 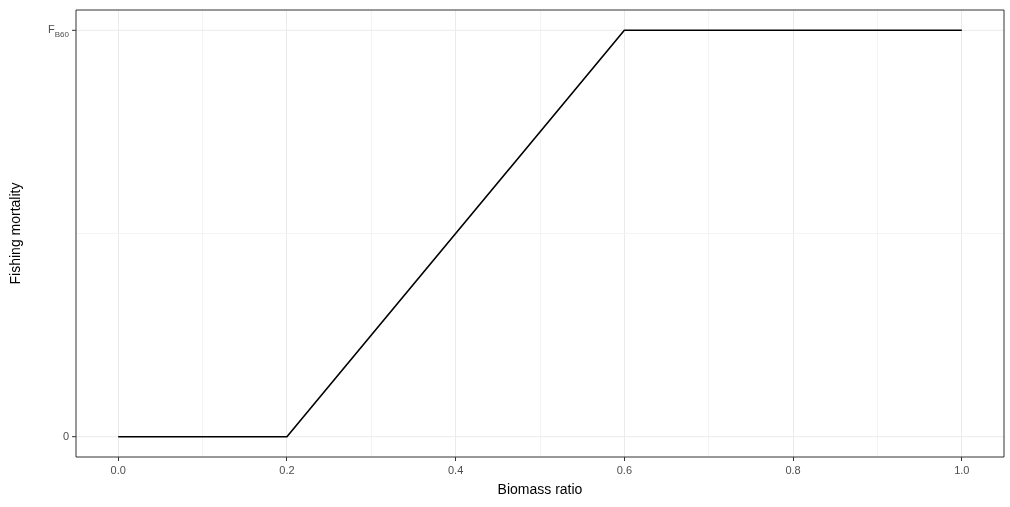 I want to click on x-tick-label: 1.0, so click(x=962, y=469).